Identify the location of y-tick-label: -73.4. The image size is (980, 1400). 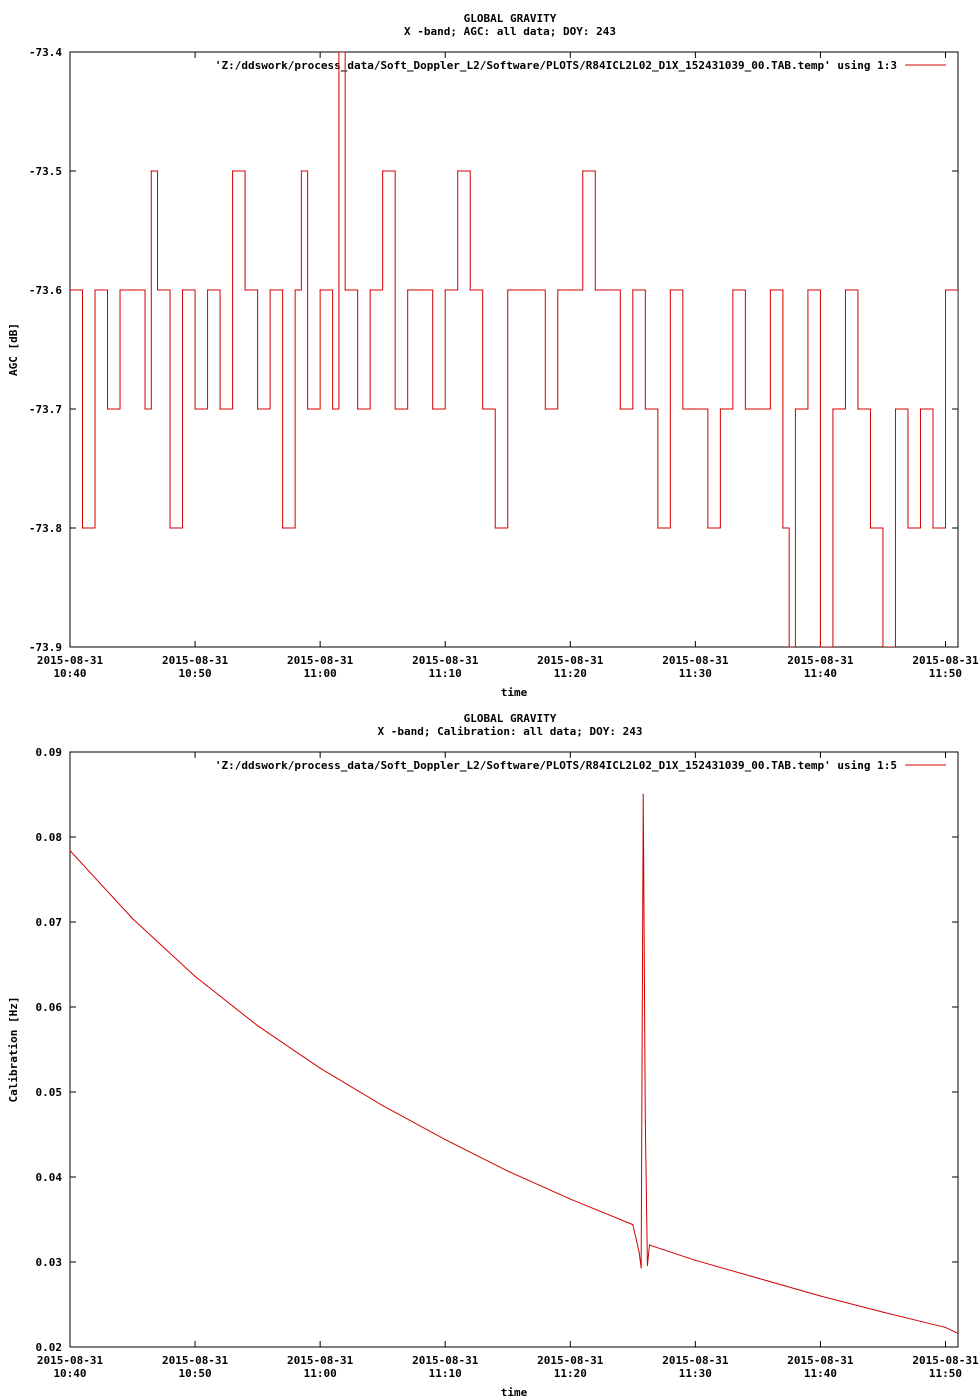
(45, 52).